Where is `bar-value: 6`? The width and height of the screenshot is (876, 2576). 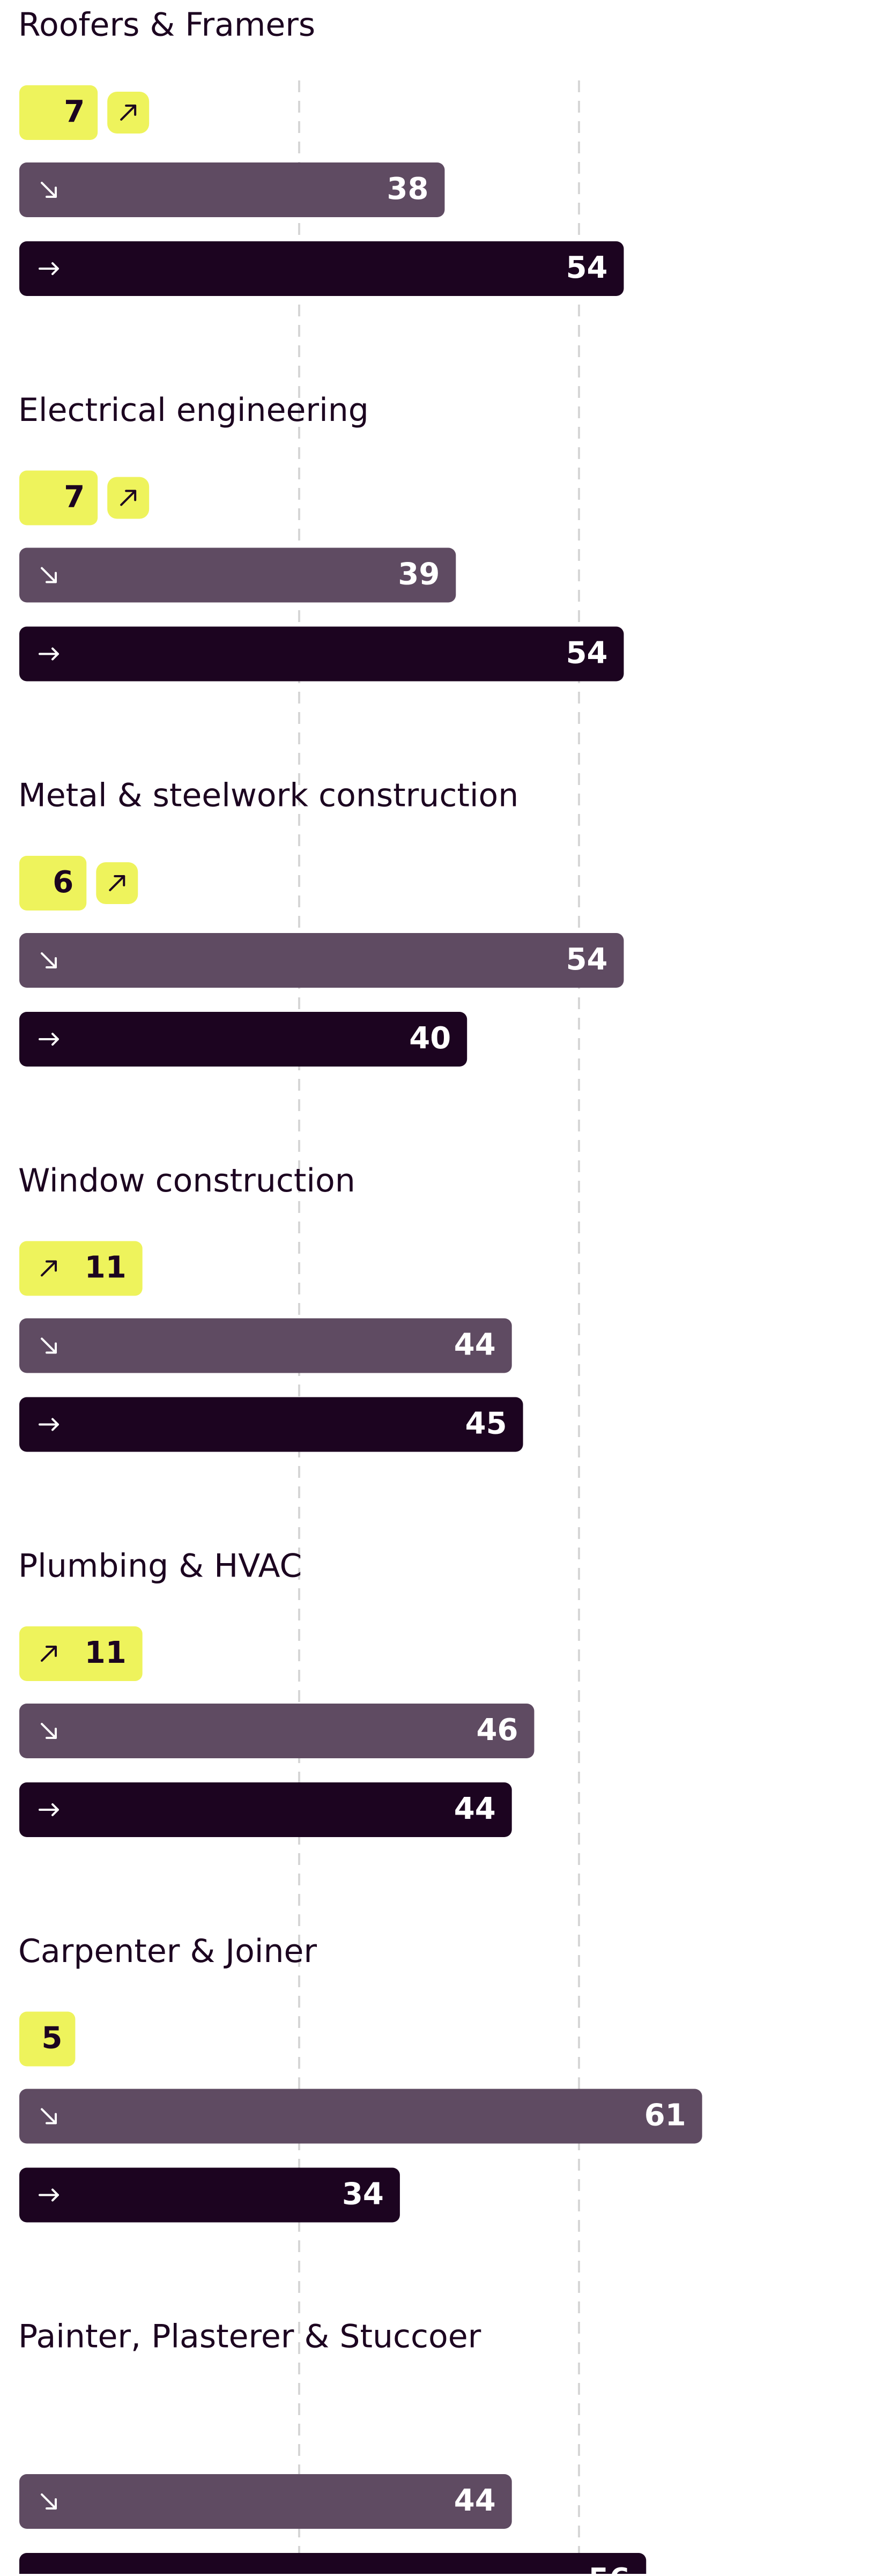
bar-value: 6 is located at coordinates (63, 882).